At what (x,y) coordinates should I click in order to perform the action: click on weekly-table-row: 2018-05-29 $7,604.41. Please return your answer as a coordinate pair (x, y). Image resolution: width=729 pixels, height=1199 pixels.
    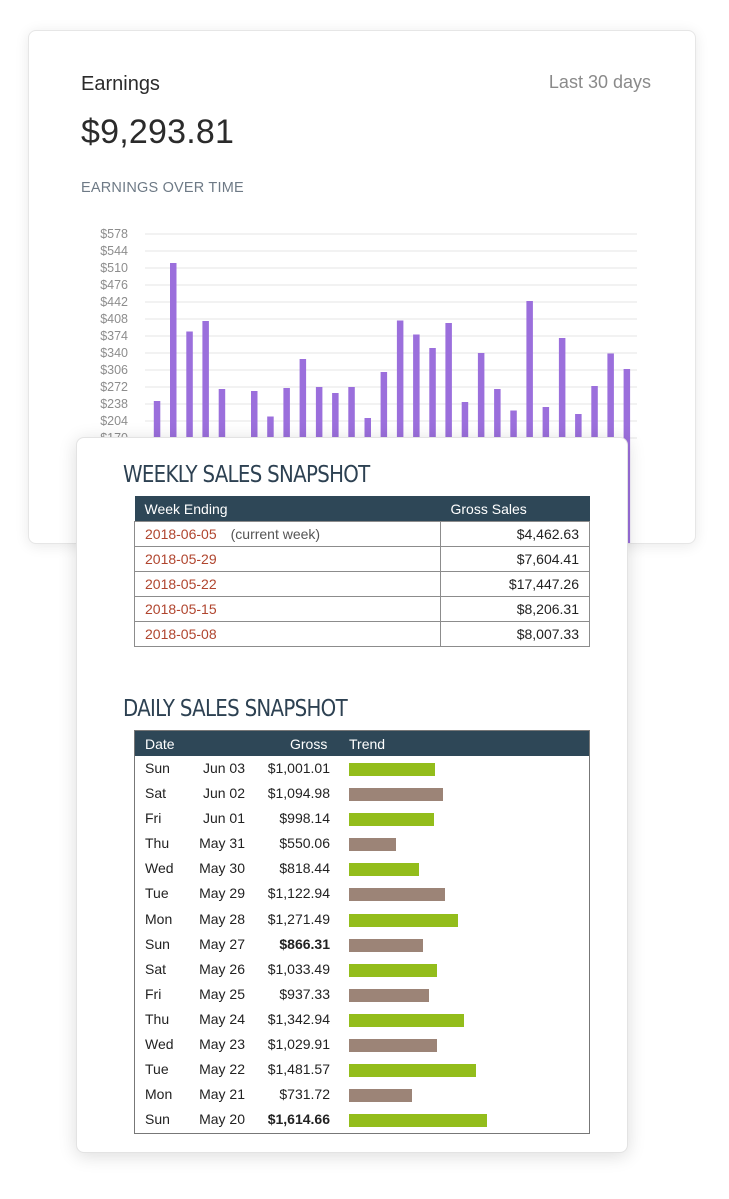
    Looking at the image, I should click on (362, 559).